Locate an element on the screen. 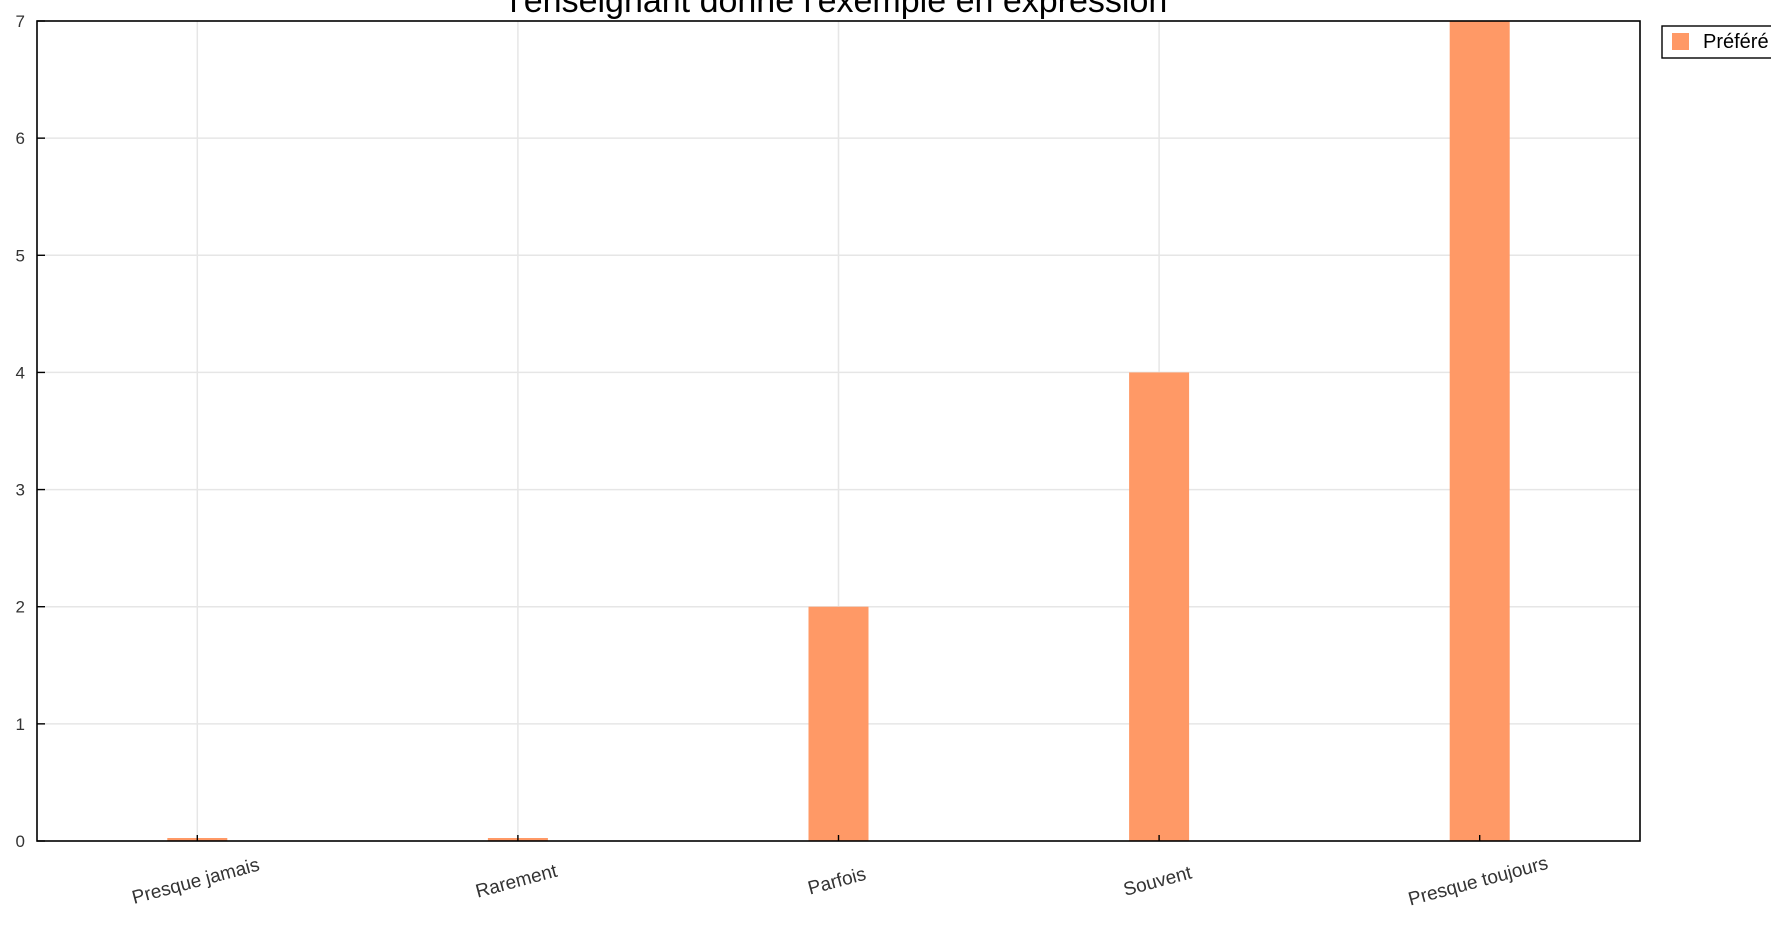 Image resolution: width=1771 pixels, height=936 pixels. y-tick-label: 6 is located at coordinates (20, 138).